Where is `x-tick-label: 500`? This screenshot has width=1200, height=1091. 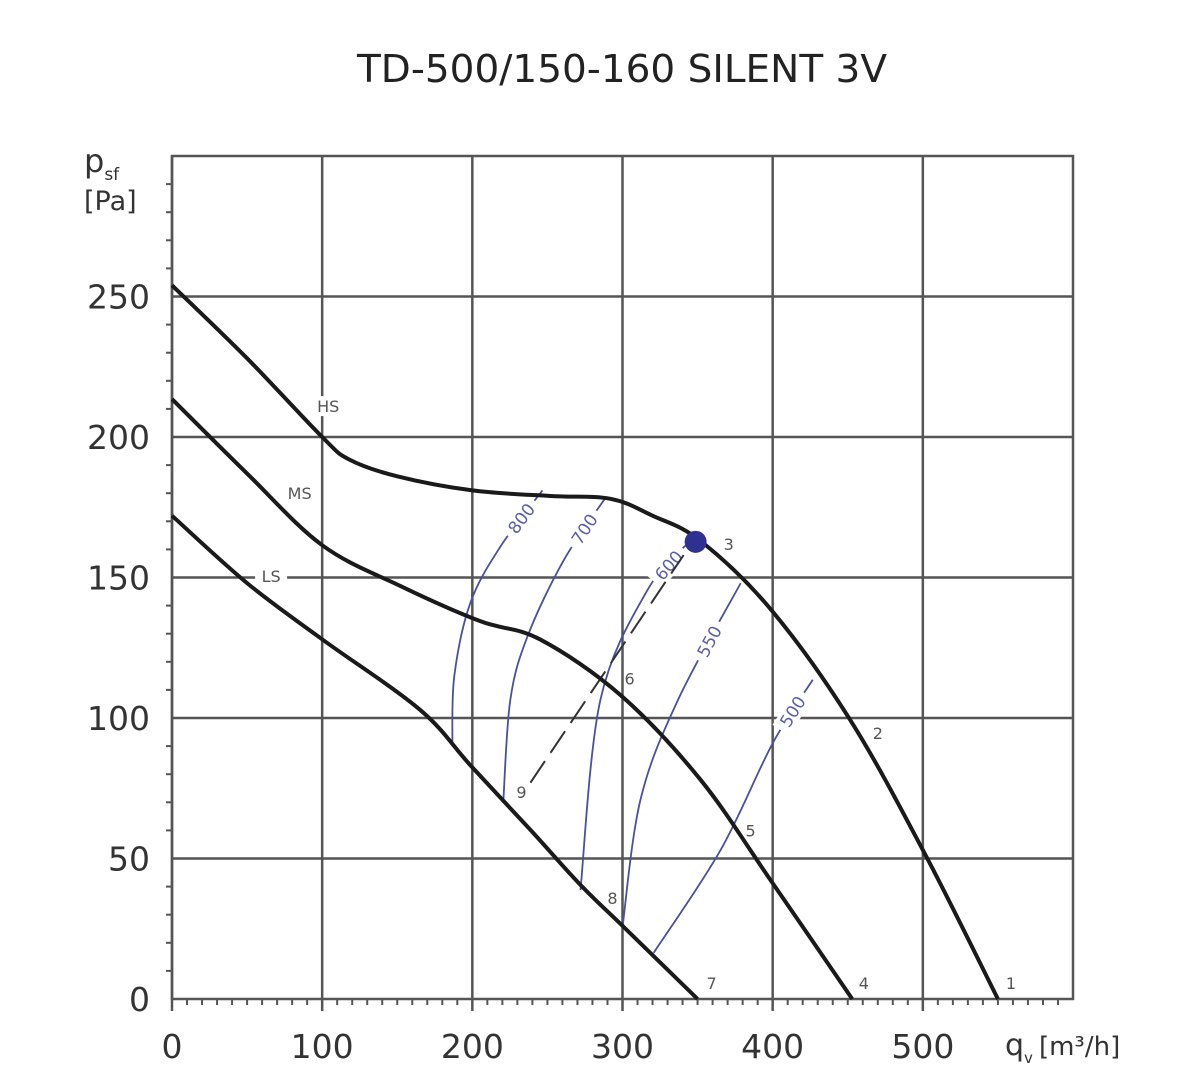 x-tick-label: 500 is located at coordinates (922, 1046).